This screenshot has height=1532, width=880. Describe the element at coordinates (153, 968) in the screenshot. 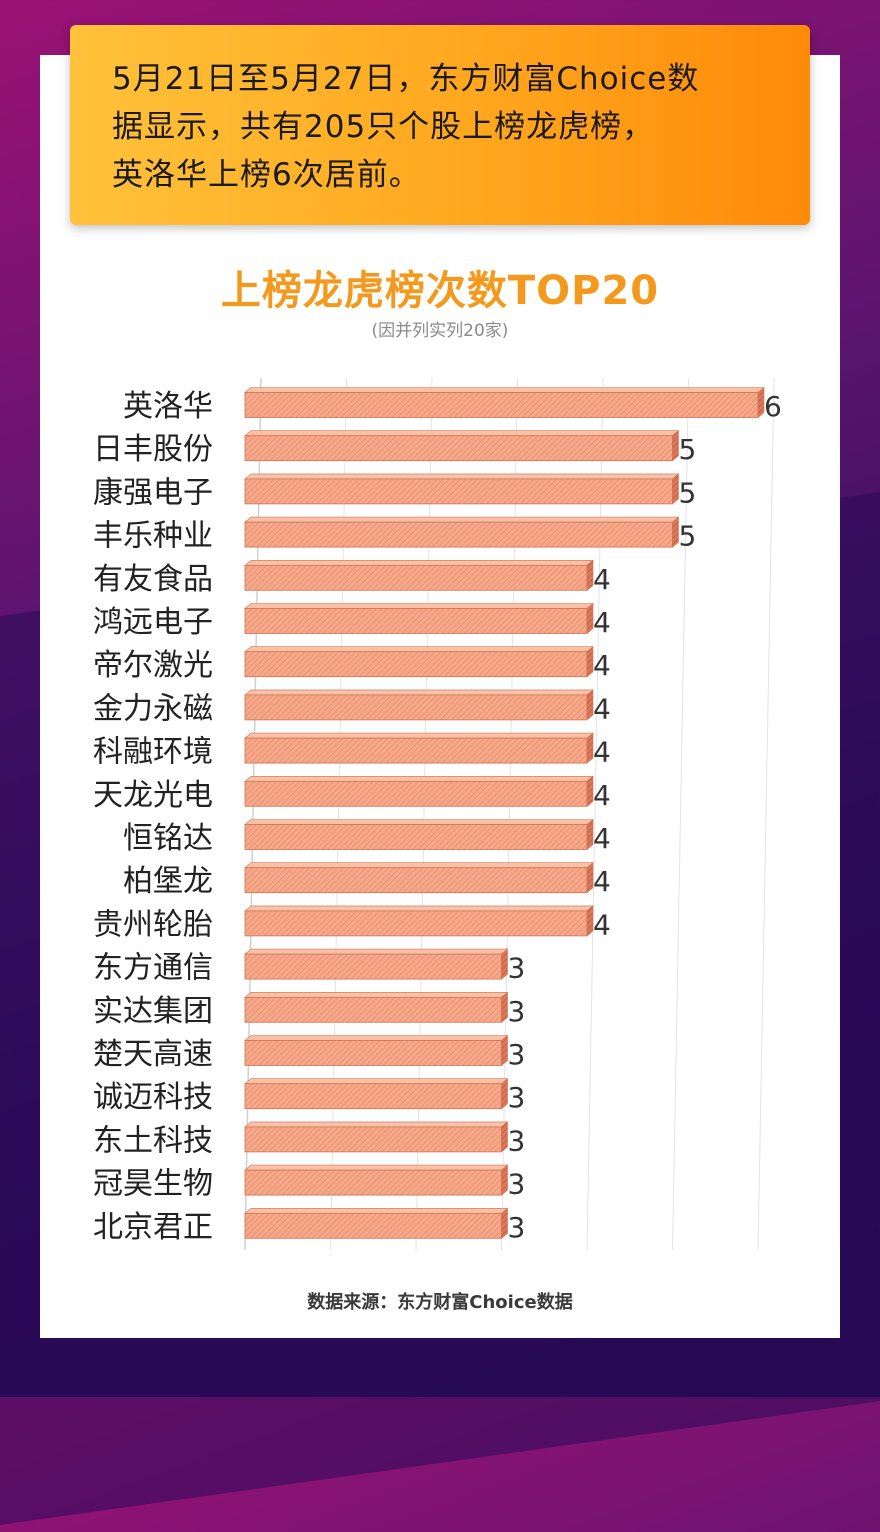

I see `category-label: 东方通信` at that location.